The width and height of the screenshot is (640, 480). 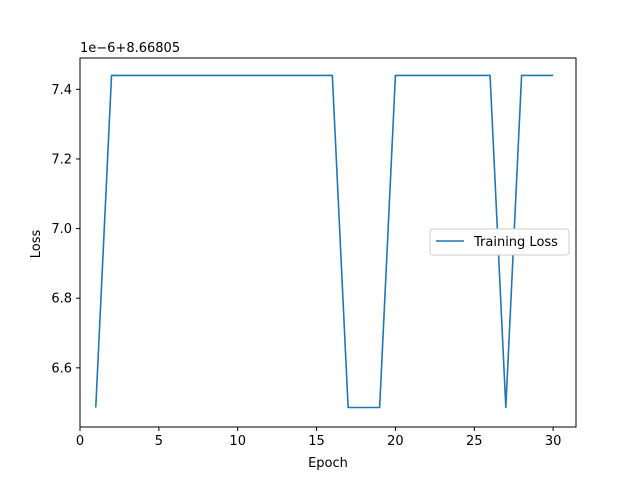 What do you see at coordinates (130, 48) in the screenshot?
I see `y-offset-label: 1e−6+8.66805` at bounding box center [130, 48].